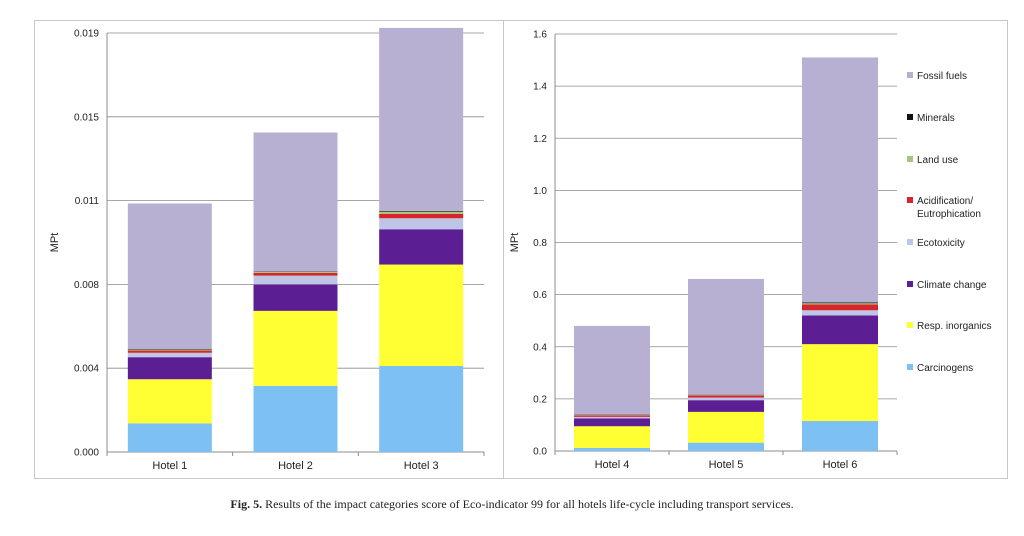 The width and height of the screenshot is (1024, 536). I want to click on y-tick-label: 1.6, so click(540, 35).